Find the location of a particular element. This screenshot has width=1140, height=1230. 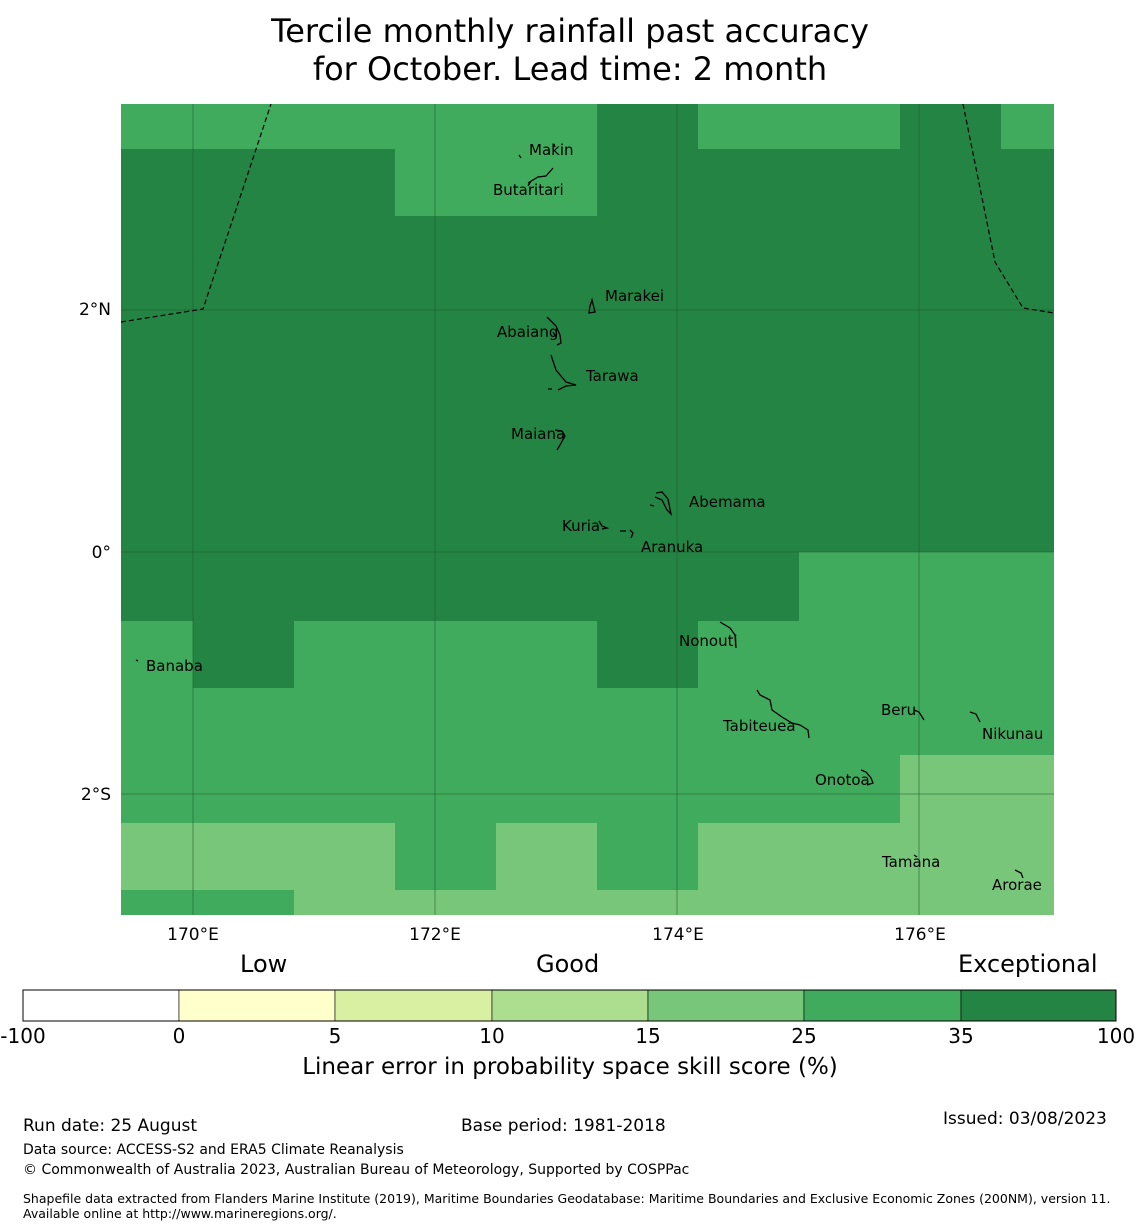

island-label-arorae: Arorae is located at coordinates (1017, 885).